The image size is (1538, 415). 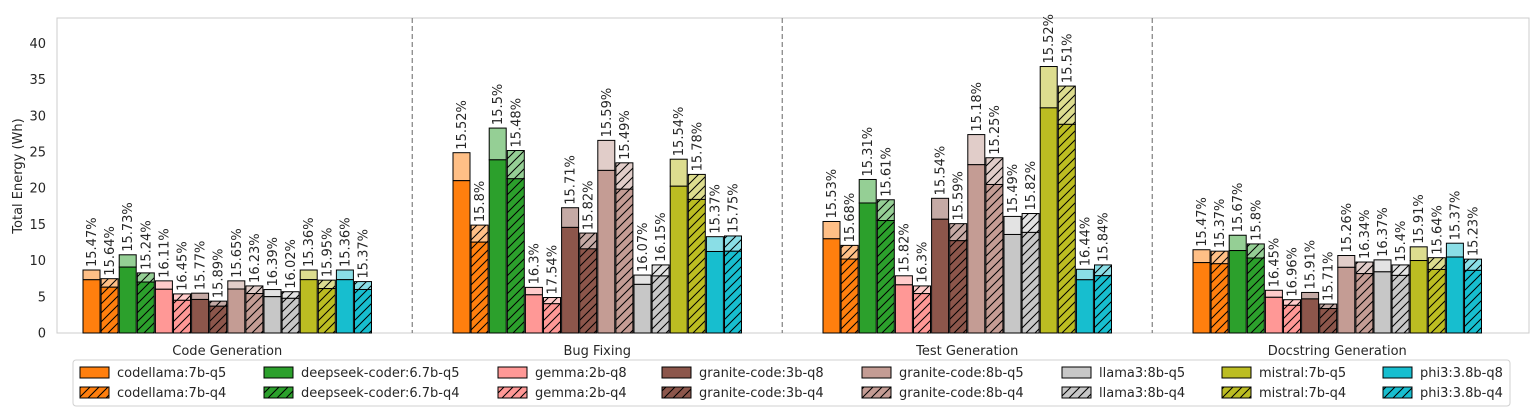 I want to click on x-category-label: Code Generation, so click(x=227, y=351).